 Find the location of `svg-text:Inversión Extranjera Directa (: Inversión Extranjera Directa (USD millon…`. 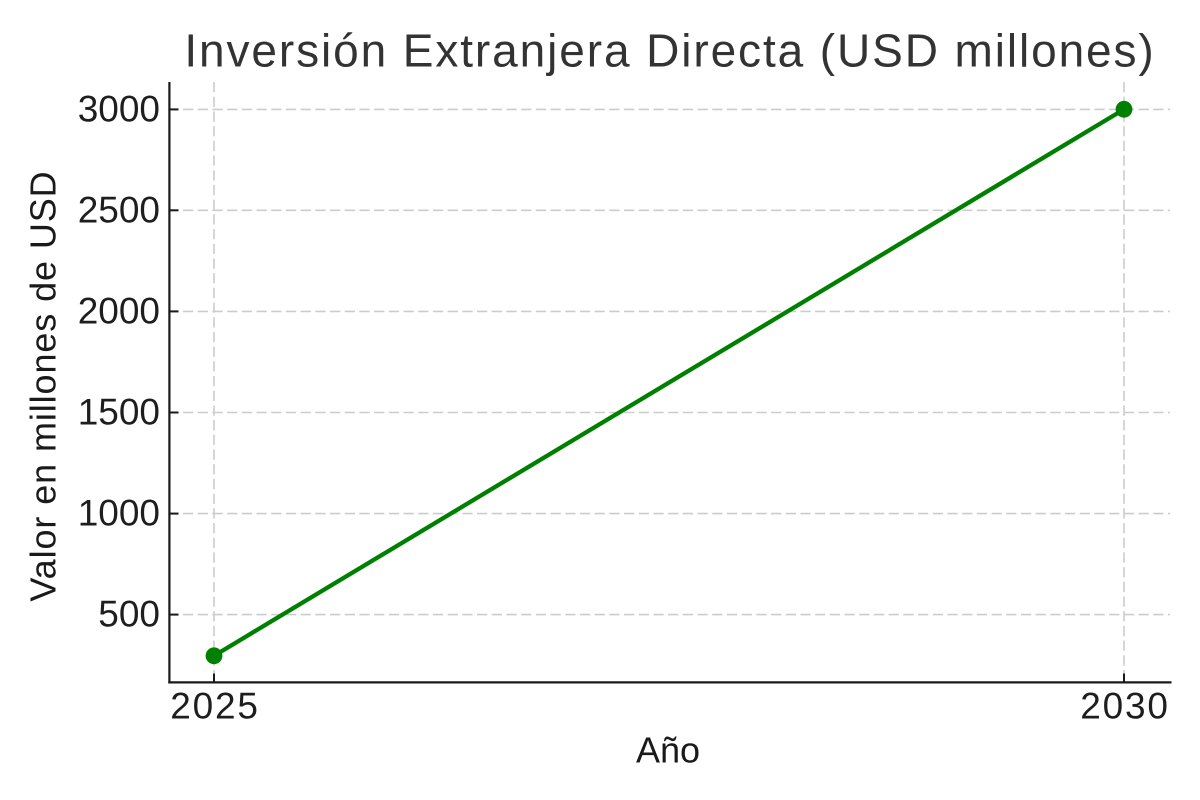

svg-text:Inversión Extranjera Directa (: Inversión Extranjera Directa (USD millon… is located at coordinates (669, 50).